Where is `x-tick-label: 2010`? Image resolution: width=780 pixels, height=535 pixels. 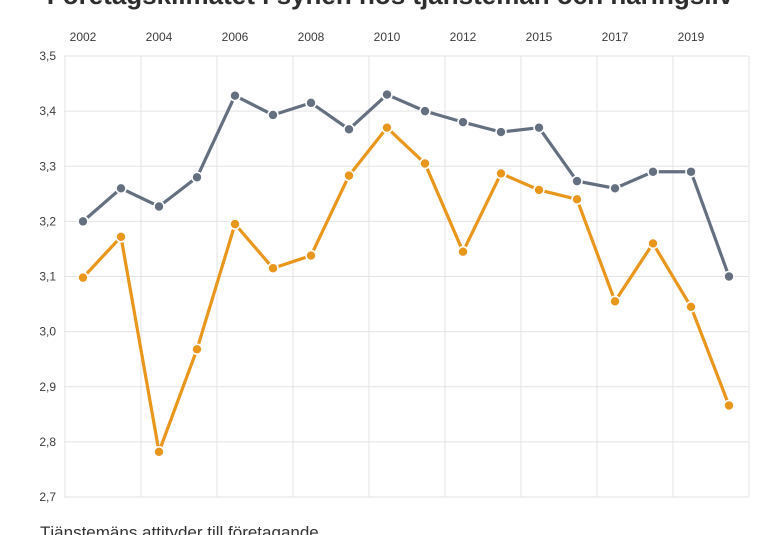
x-tick-label: 2010 is located at coordinates (387, 37).